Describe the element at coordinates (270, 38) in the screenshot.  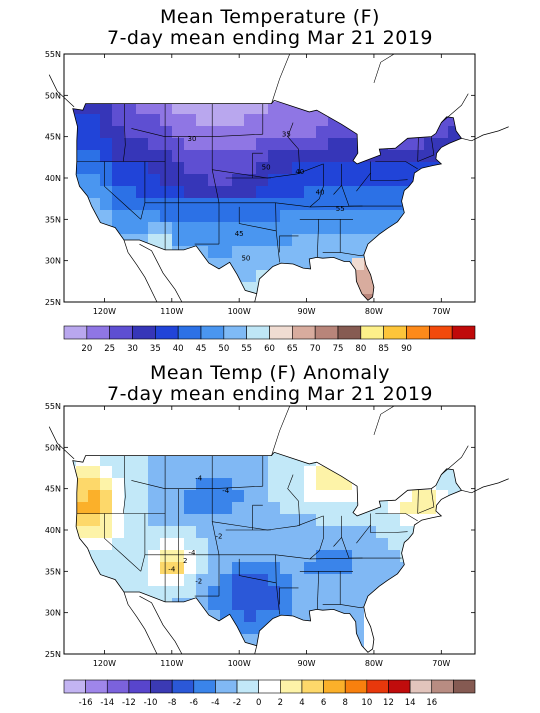
I see `map1-title-line2: 7-day mean ending Mar 21 2019` at that location.